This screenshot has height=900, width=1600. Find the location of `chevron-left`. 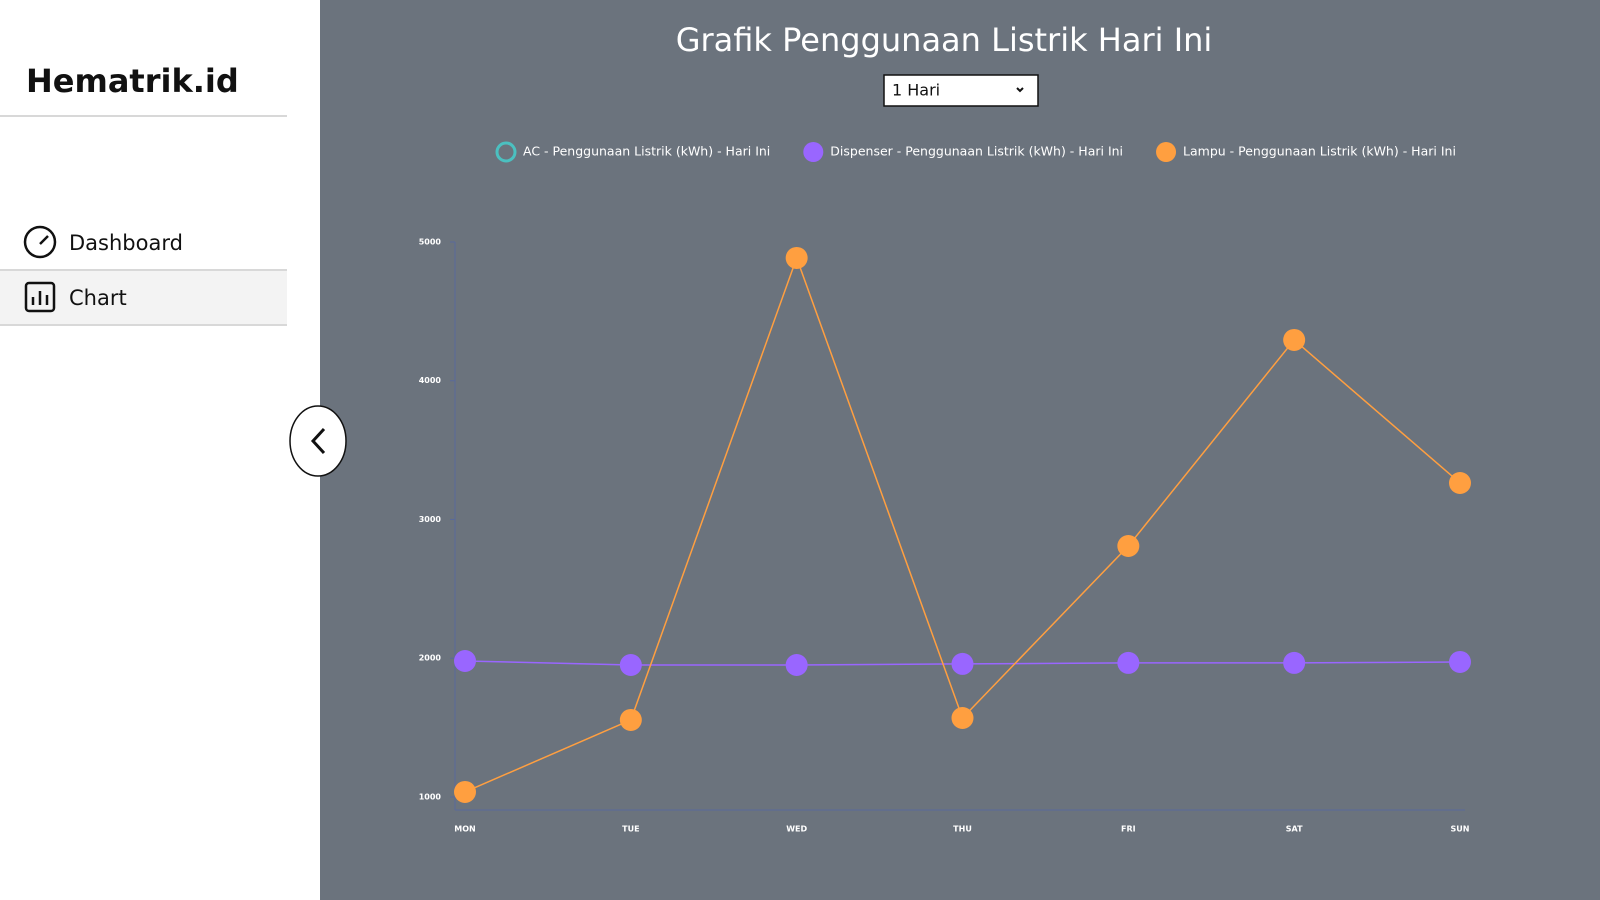

chevron-left is located at coordinates (318, 441).